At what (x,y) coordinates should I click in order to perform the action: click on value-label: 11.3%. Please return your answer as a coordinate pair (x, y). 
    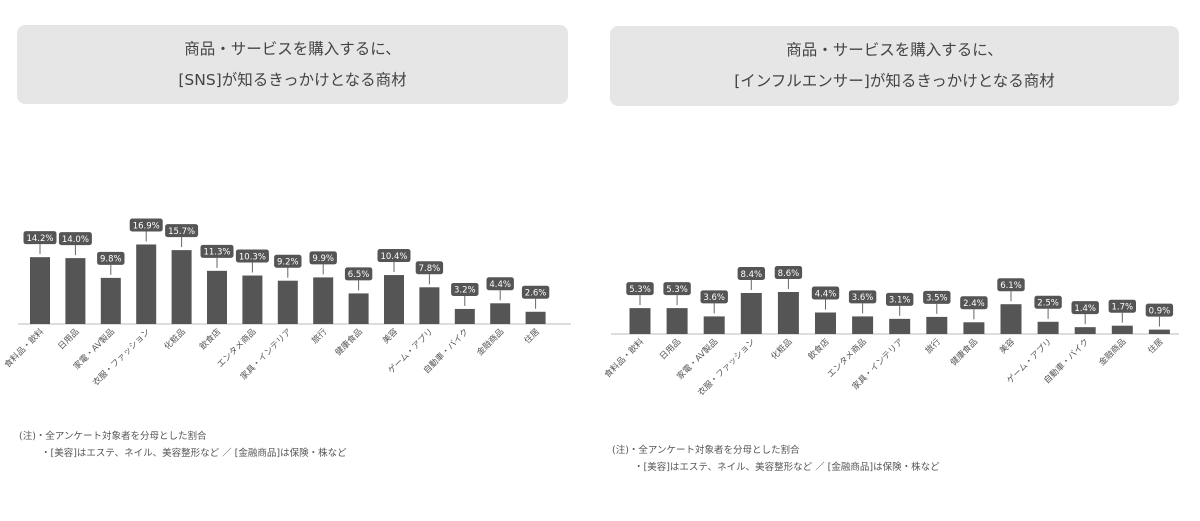
    Looking at the image, I should click on (216, 253).